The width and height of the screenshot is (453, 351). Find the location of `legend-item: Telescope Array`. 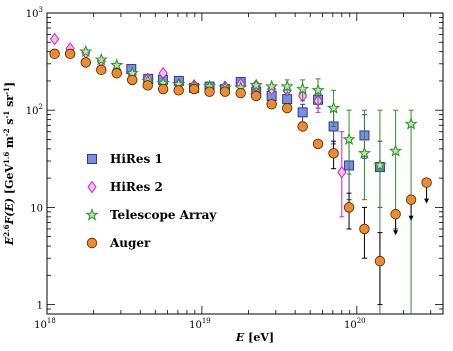

legend-item: Telescope Array is located at coordinates (151, 215).